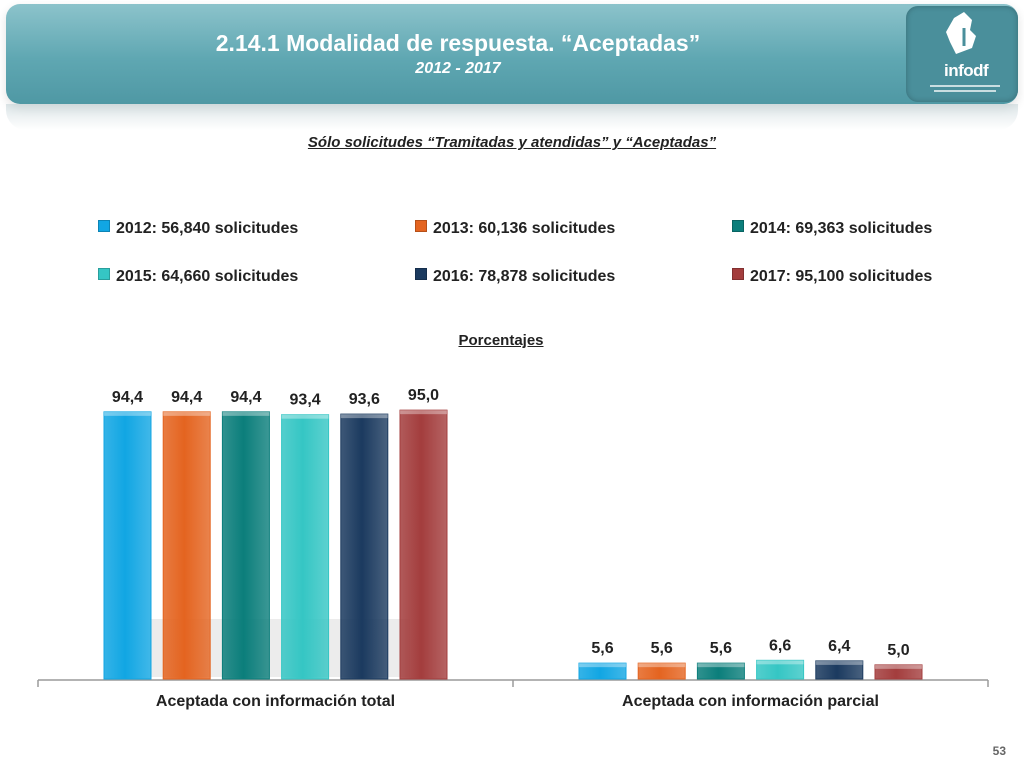  I want to click on legend-label: 2015: 64,660 solicitudes, so click(207, 276).